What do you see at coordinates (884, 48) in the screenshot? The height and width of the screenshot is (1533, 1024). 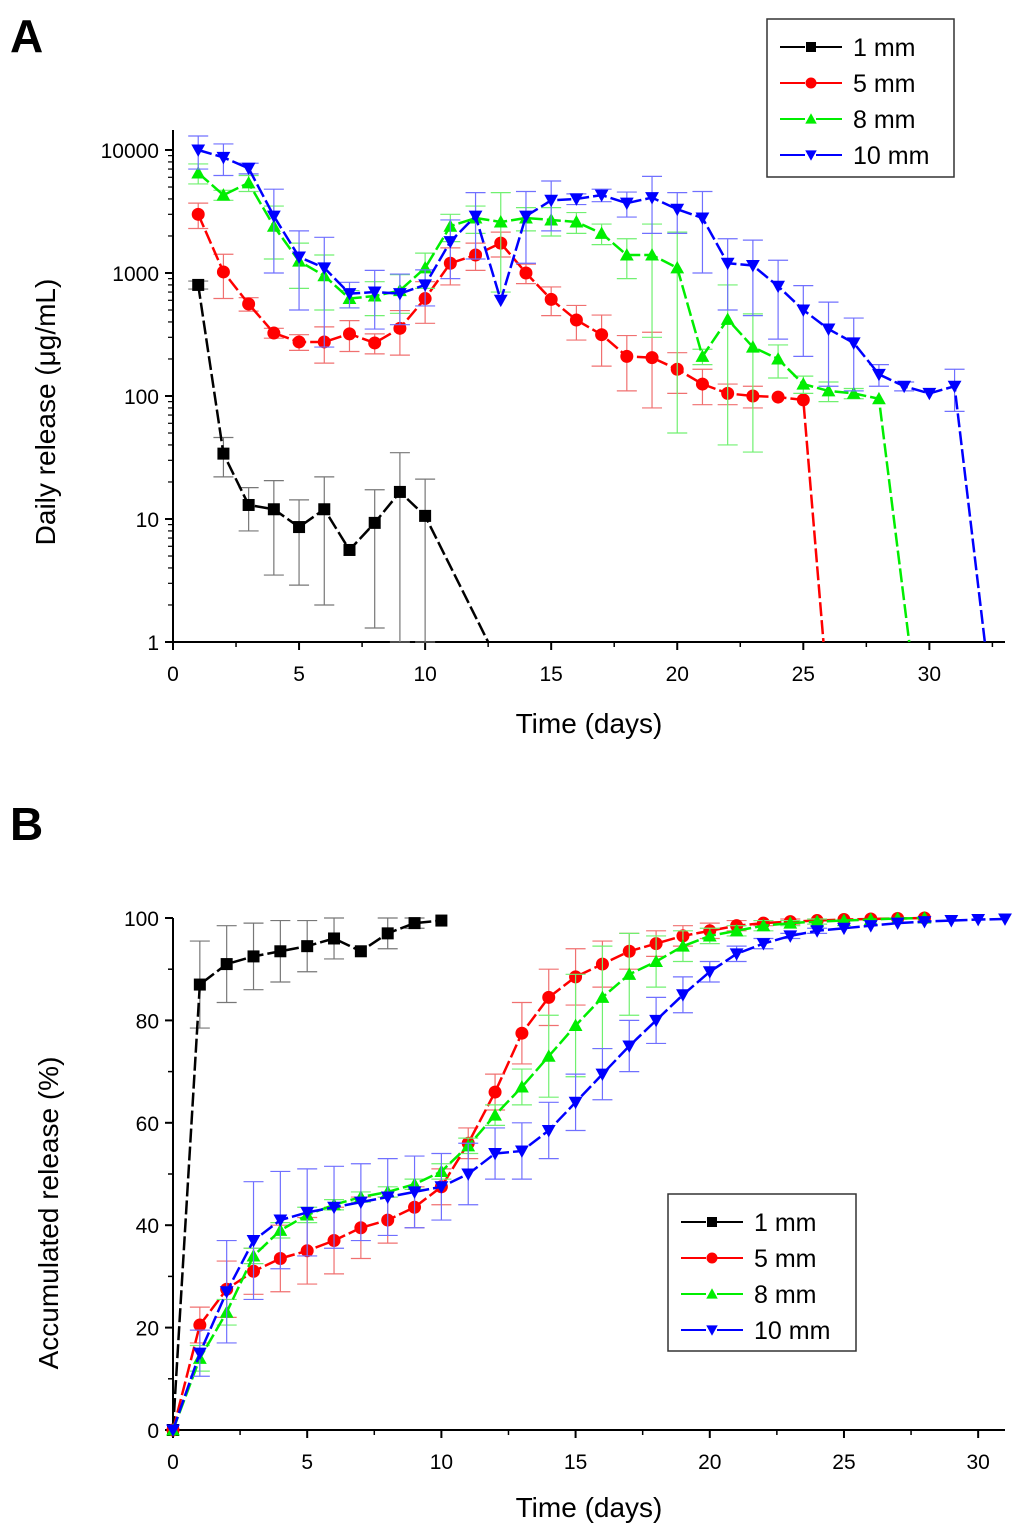 I see `legend-label: 1 mm` at bounding box center [884, 48].